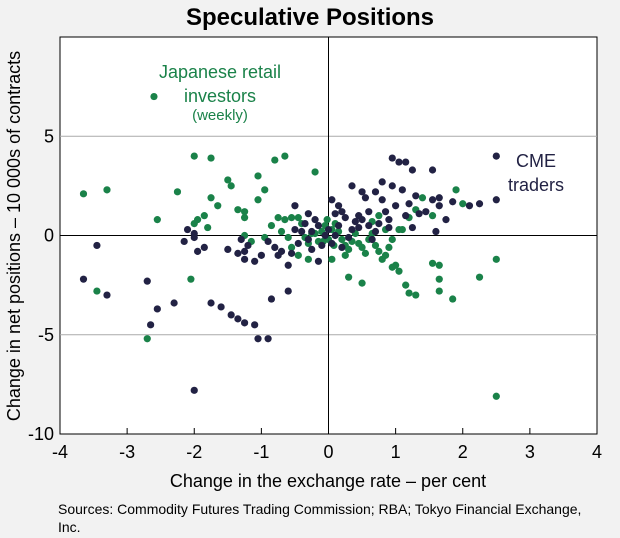 The width and height of the screenshot is (620, 538). Describe the element at coordinates (127, 452) in the screenshot. I see `x-tick-label: -3` at that location.